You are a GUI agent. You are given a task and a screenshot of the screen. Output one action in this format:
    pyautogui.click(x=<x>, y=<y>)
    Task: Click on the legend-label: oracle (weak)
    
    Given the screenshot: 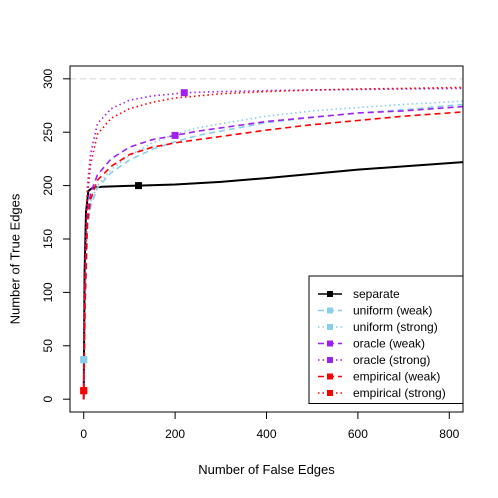 What is the action you would take?
    pyautogui.click(x=389, y=344)
    